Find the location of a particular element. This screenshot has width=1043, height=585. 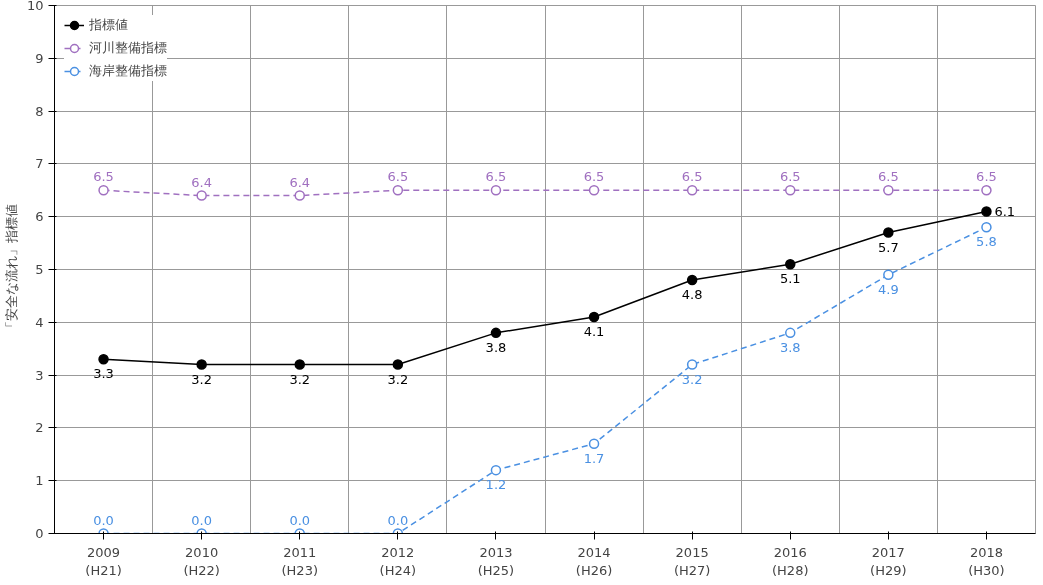

y-tick-label: 10 is located at coordinates (35, 6).